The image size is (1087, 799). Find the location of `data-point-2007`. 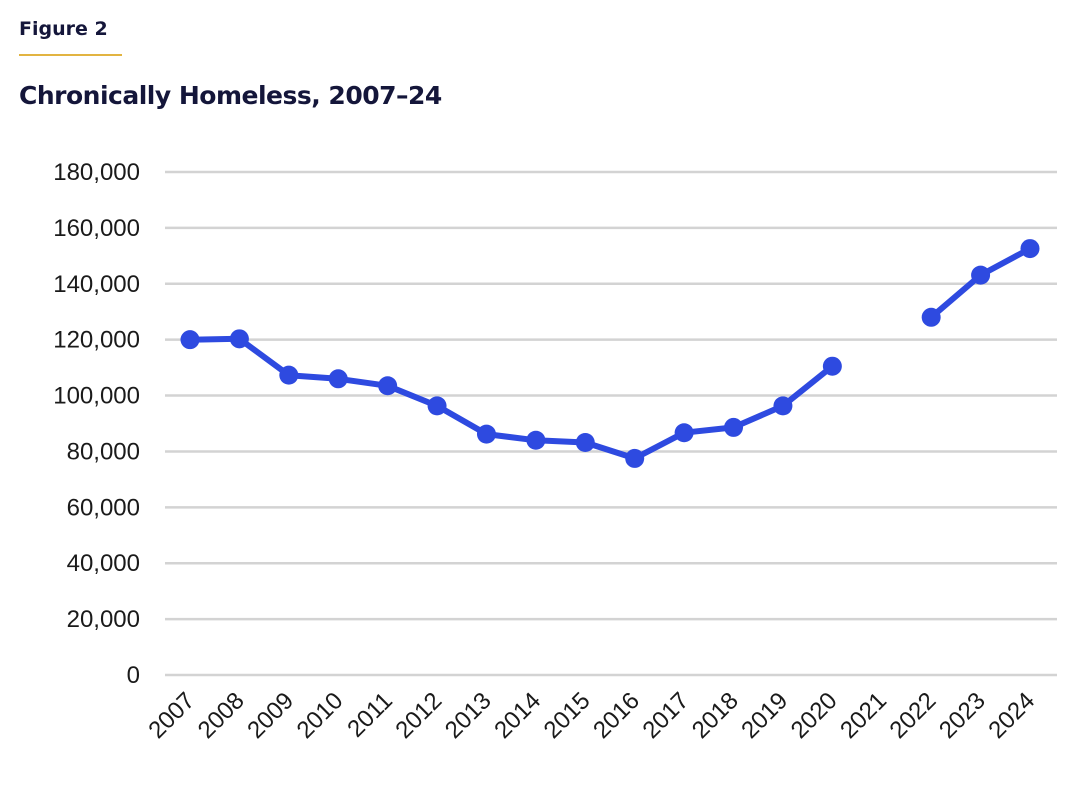

data-point-2007 is located at coordinates (190, 340).